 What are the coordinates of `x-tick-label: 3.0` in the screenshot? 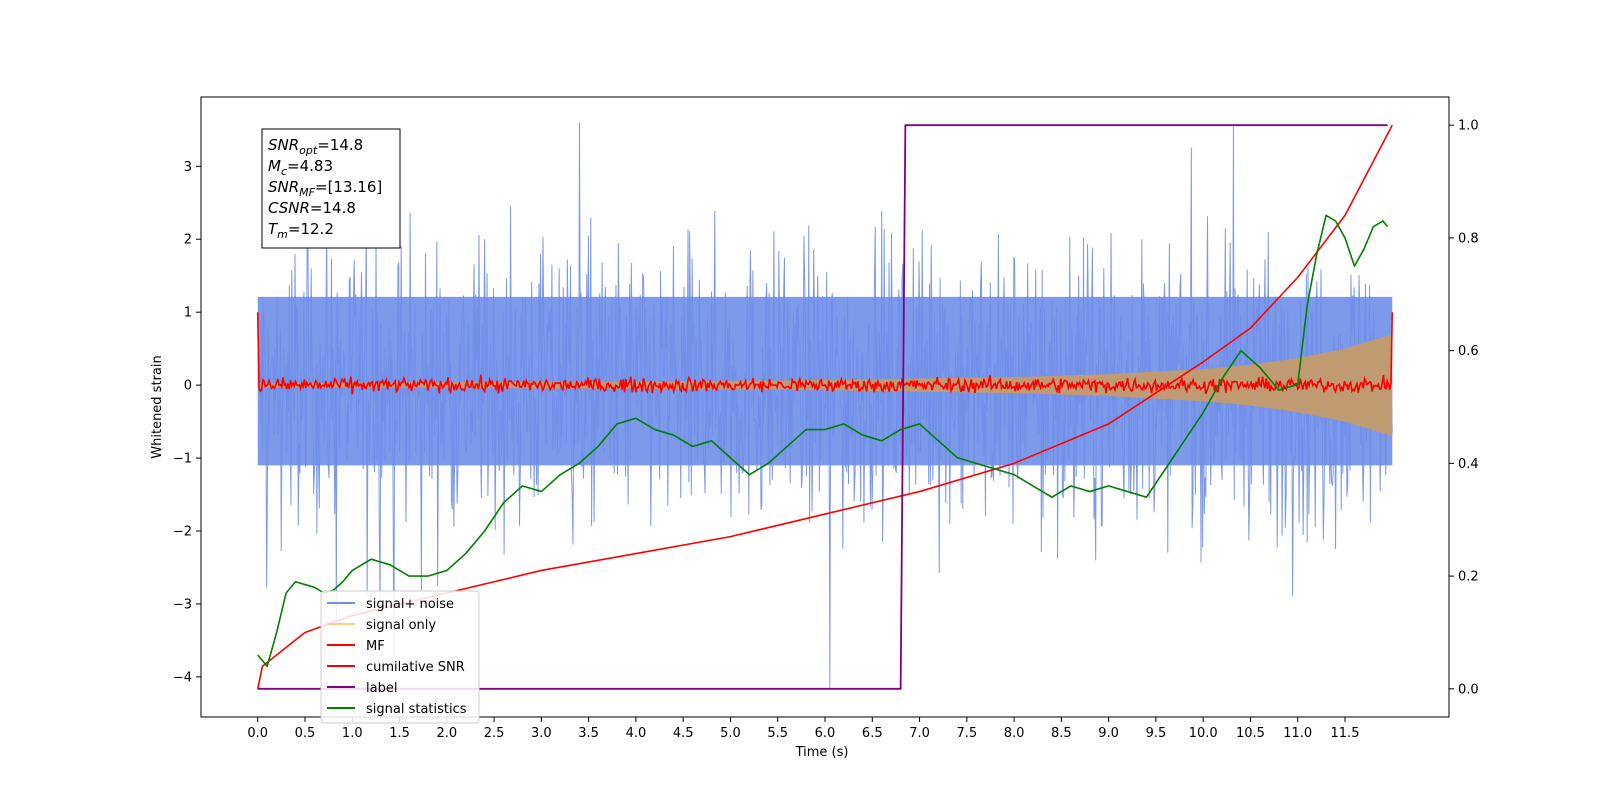 It's located at (541, 733).